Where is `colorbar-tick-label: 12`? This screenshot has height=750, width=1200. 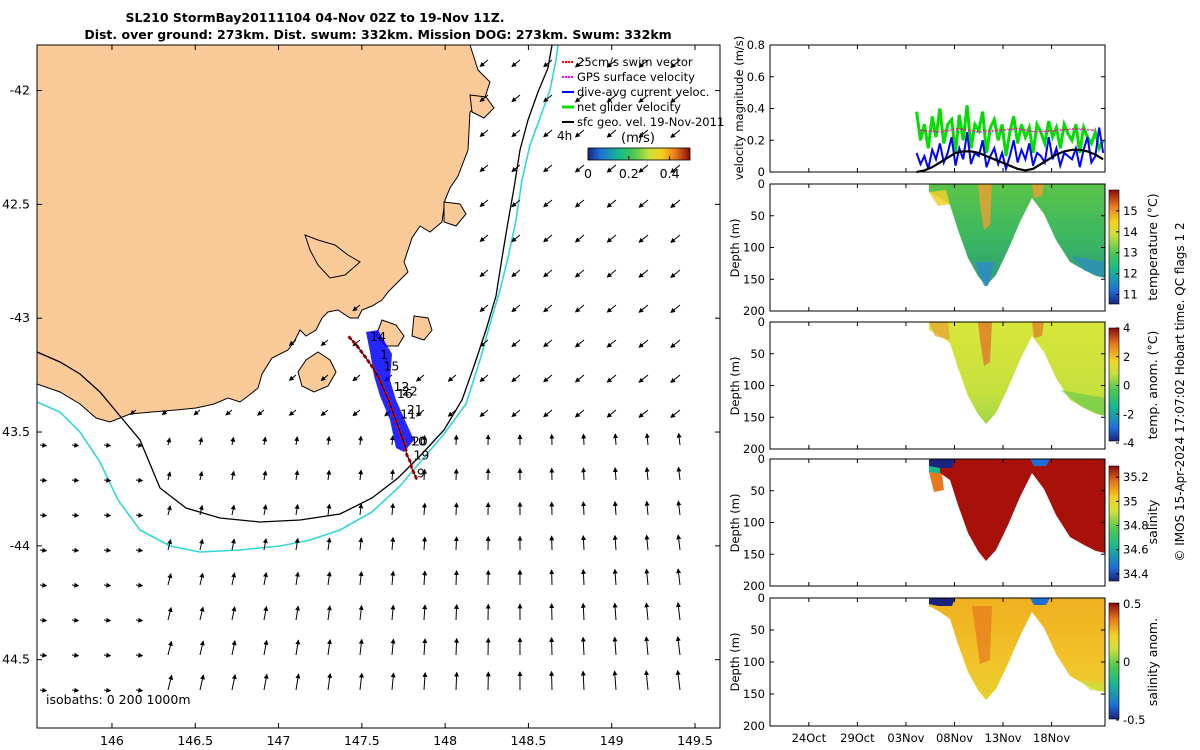 colorbar-tick-label: 12 is located at coordinates (1130, 274).